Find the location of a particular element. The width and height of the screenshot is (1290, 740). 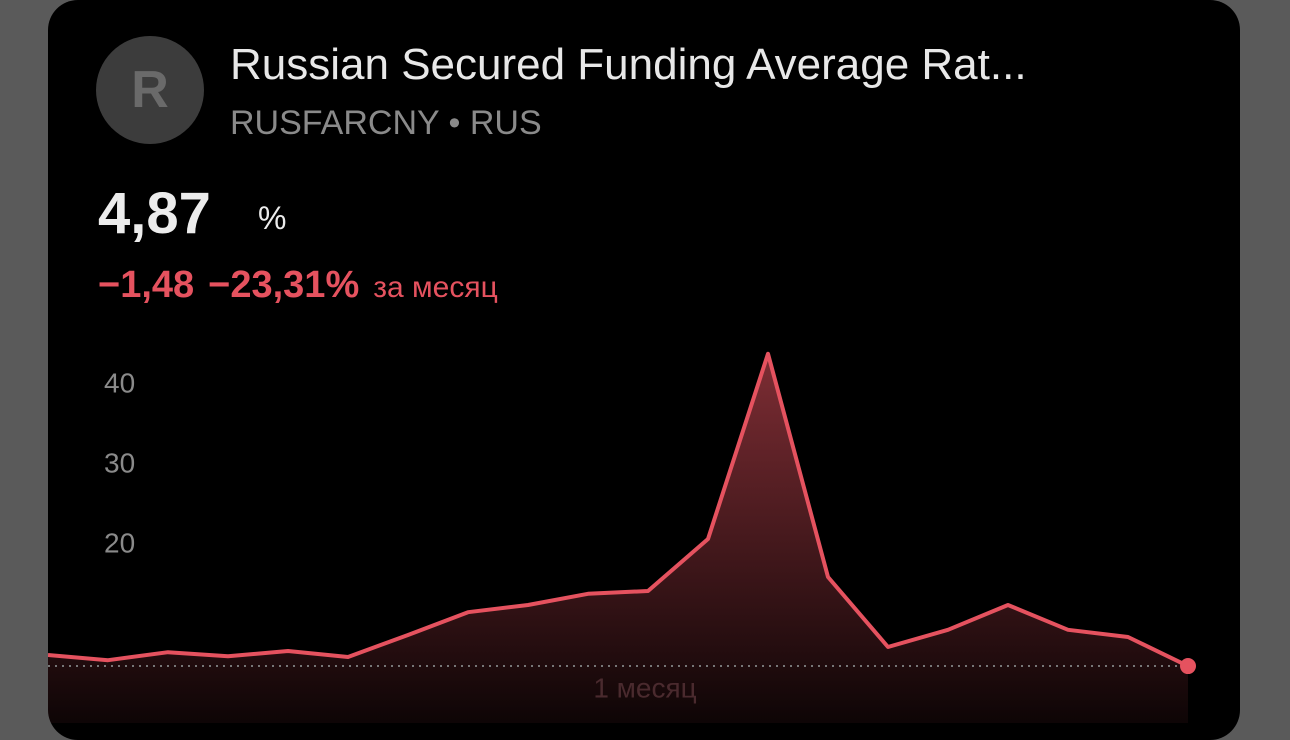

period-button: 1 месяц is located at coordinates (644, 687).